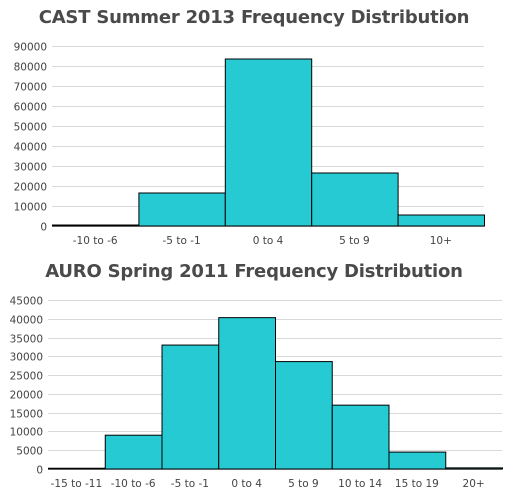 The width and height of the screenshot is (508, 499). Describe the element at coordinates (441, 241) in the screenshot. I see `x-tick-label: 10+` at that location.